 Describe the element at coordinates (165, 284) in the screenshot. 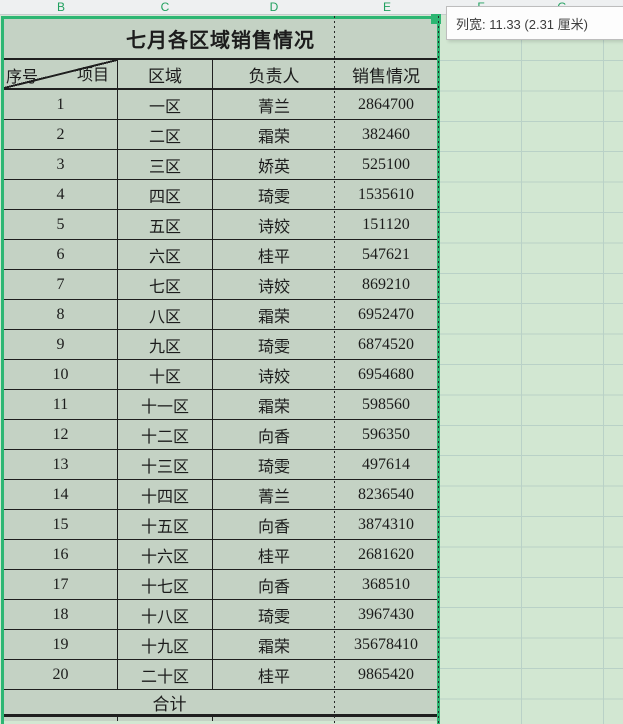

I see `cell-region: 七区` at that location.